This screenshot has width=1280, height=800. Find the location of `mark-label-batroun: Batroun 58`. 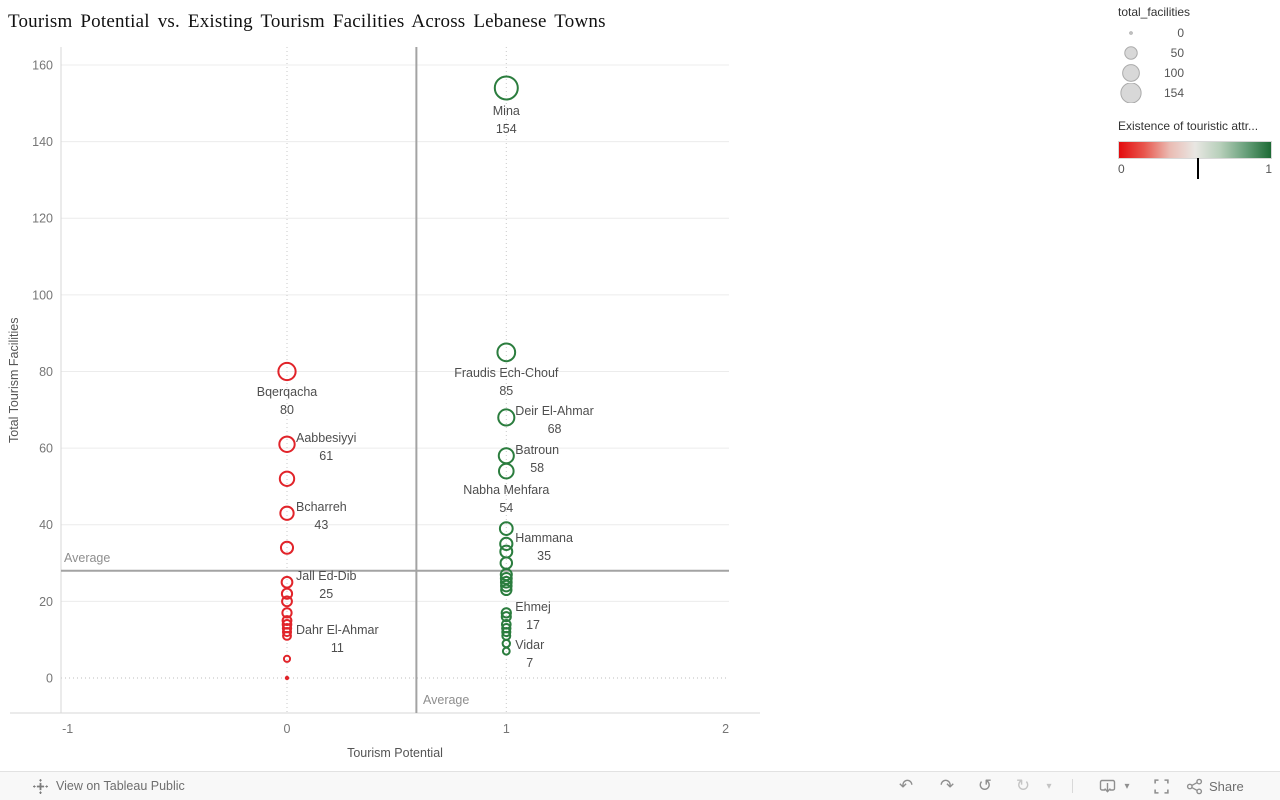

mark-label-batroun: Batroun 58 is located at coordinates (537, 458).